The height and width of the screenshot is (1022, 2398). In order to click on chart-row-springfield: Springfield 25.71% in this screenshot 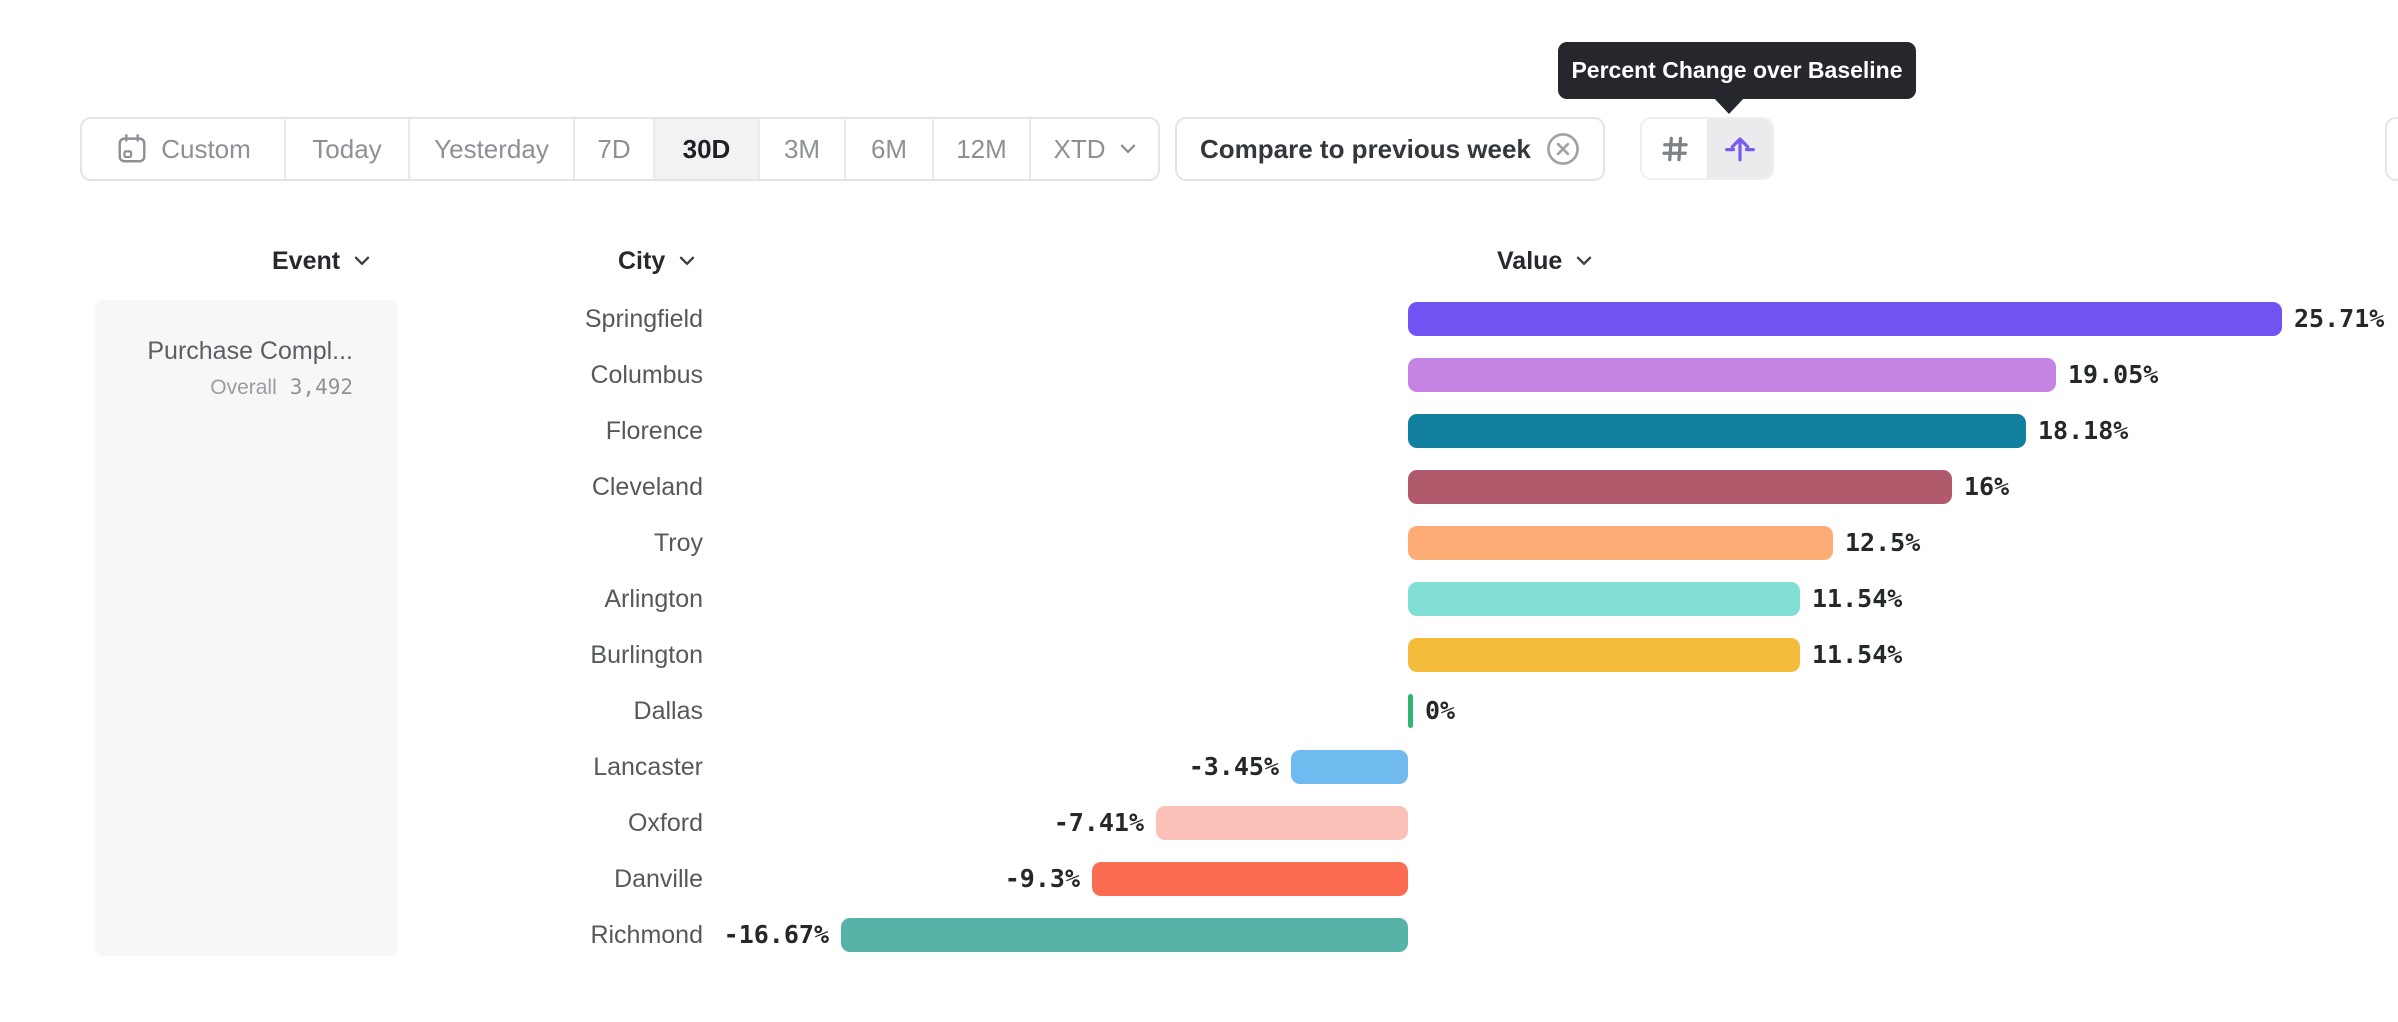, I will do `click(1199, 319)`.